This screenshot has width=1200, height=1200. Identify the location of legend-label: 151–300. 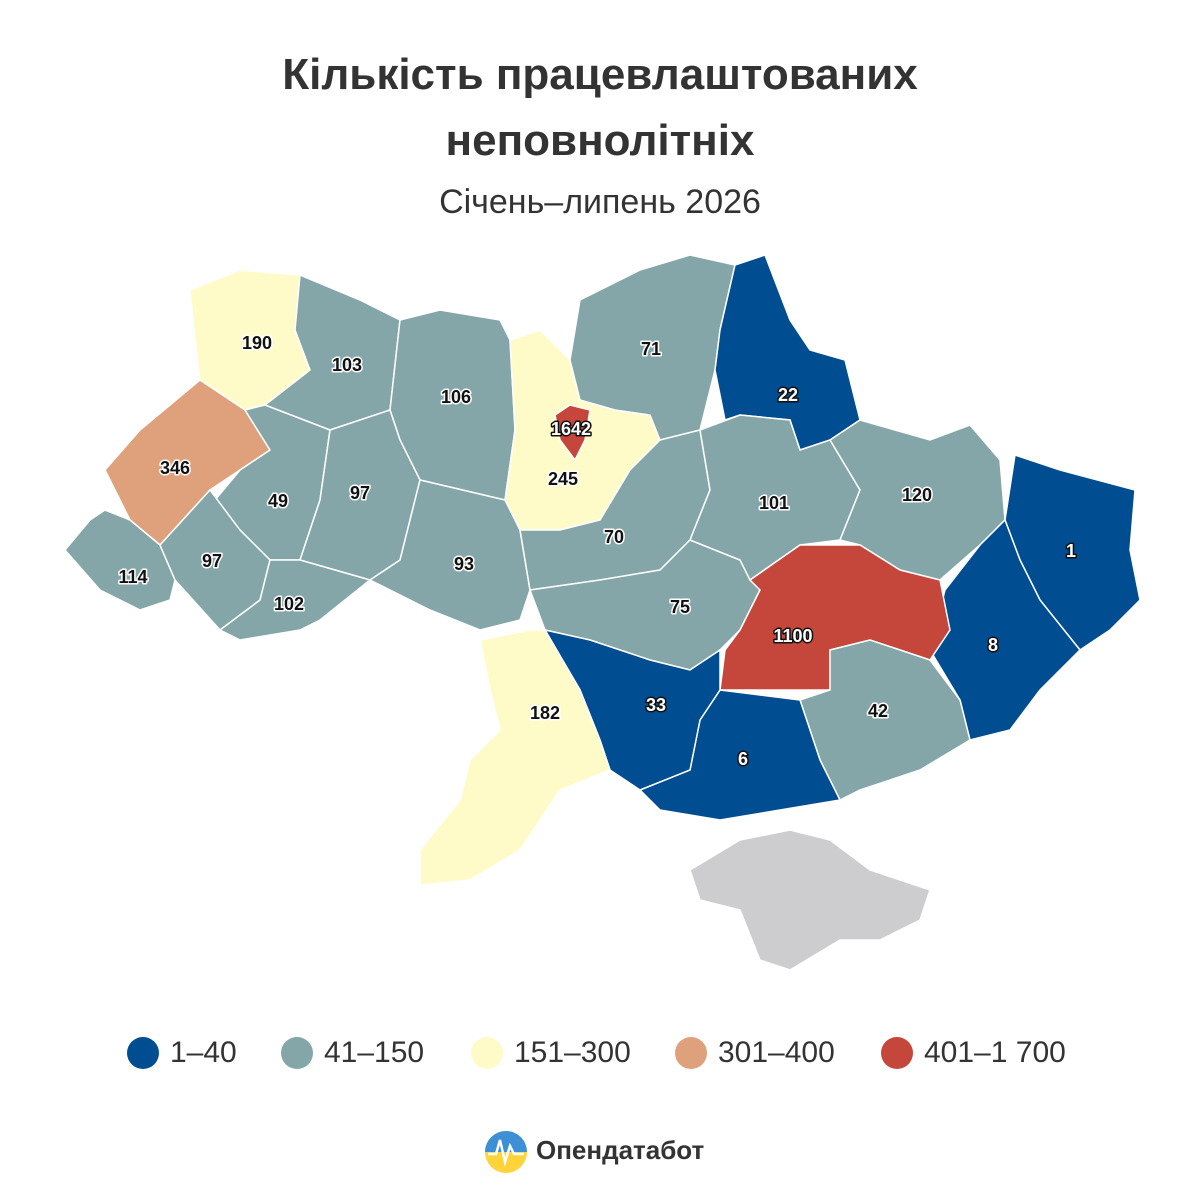
(572, 1052).